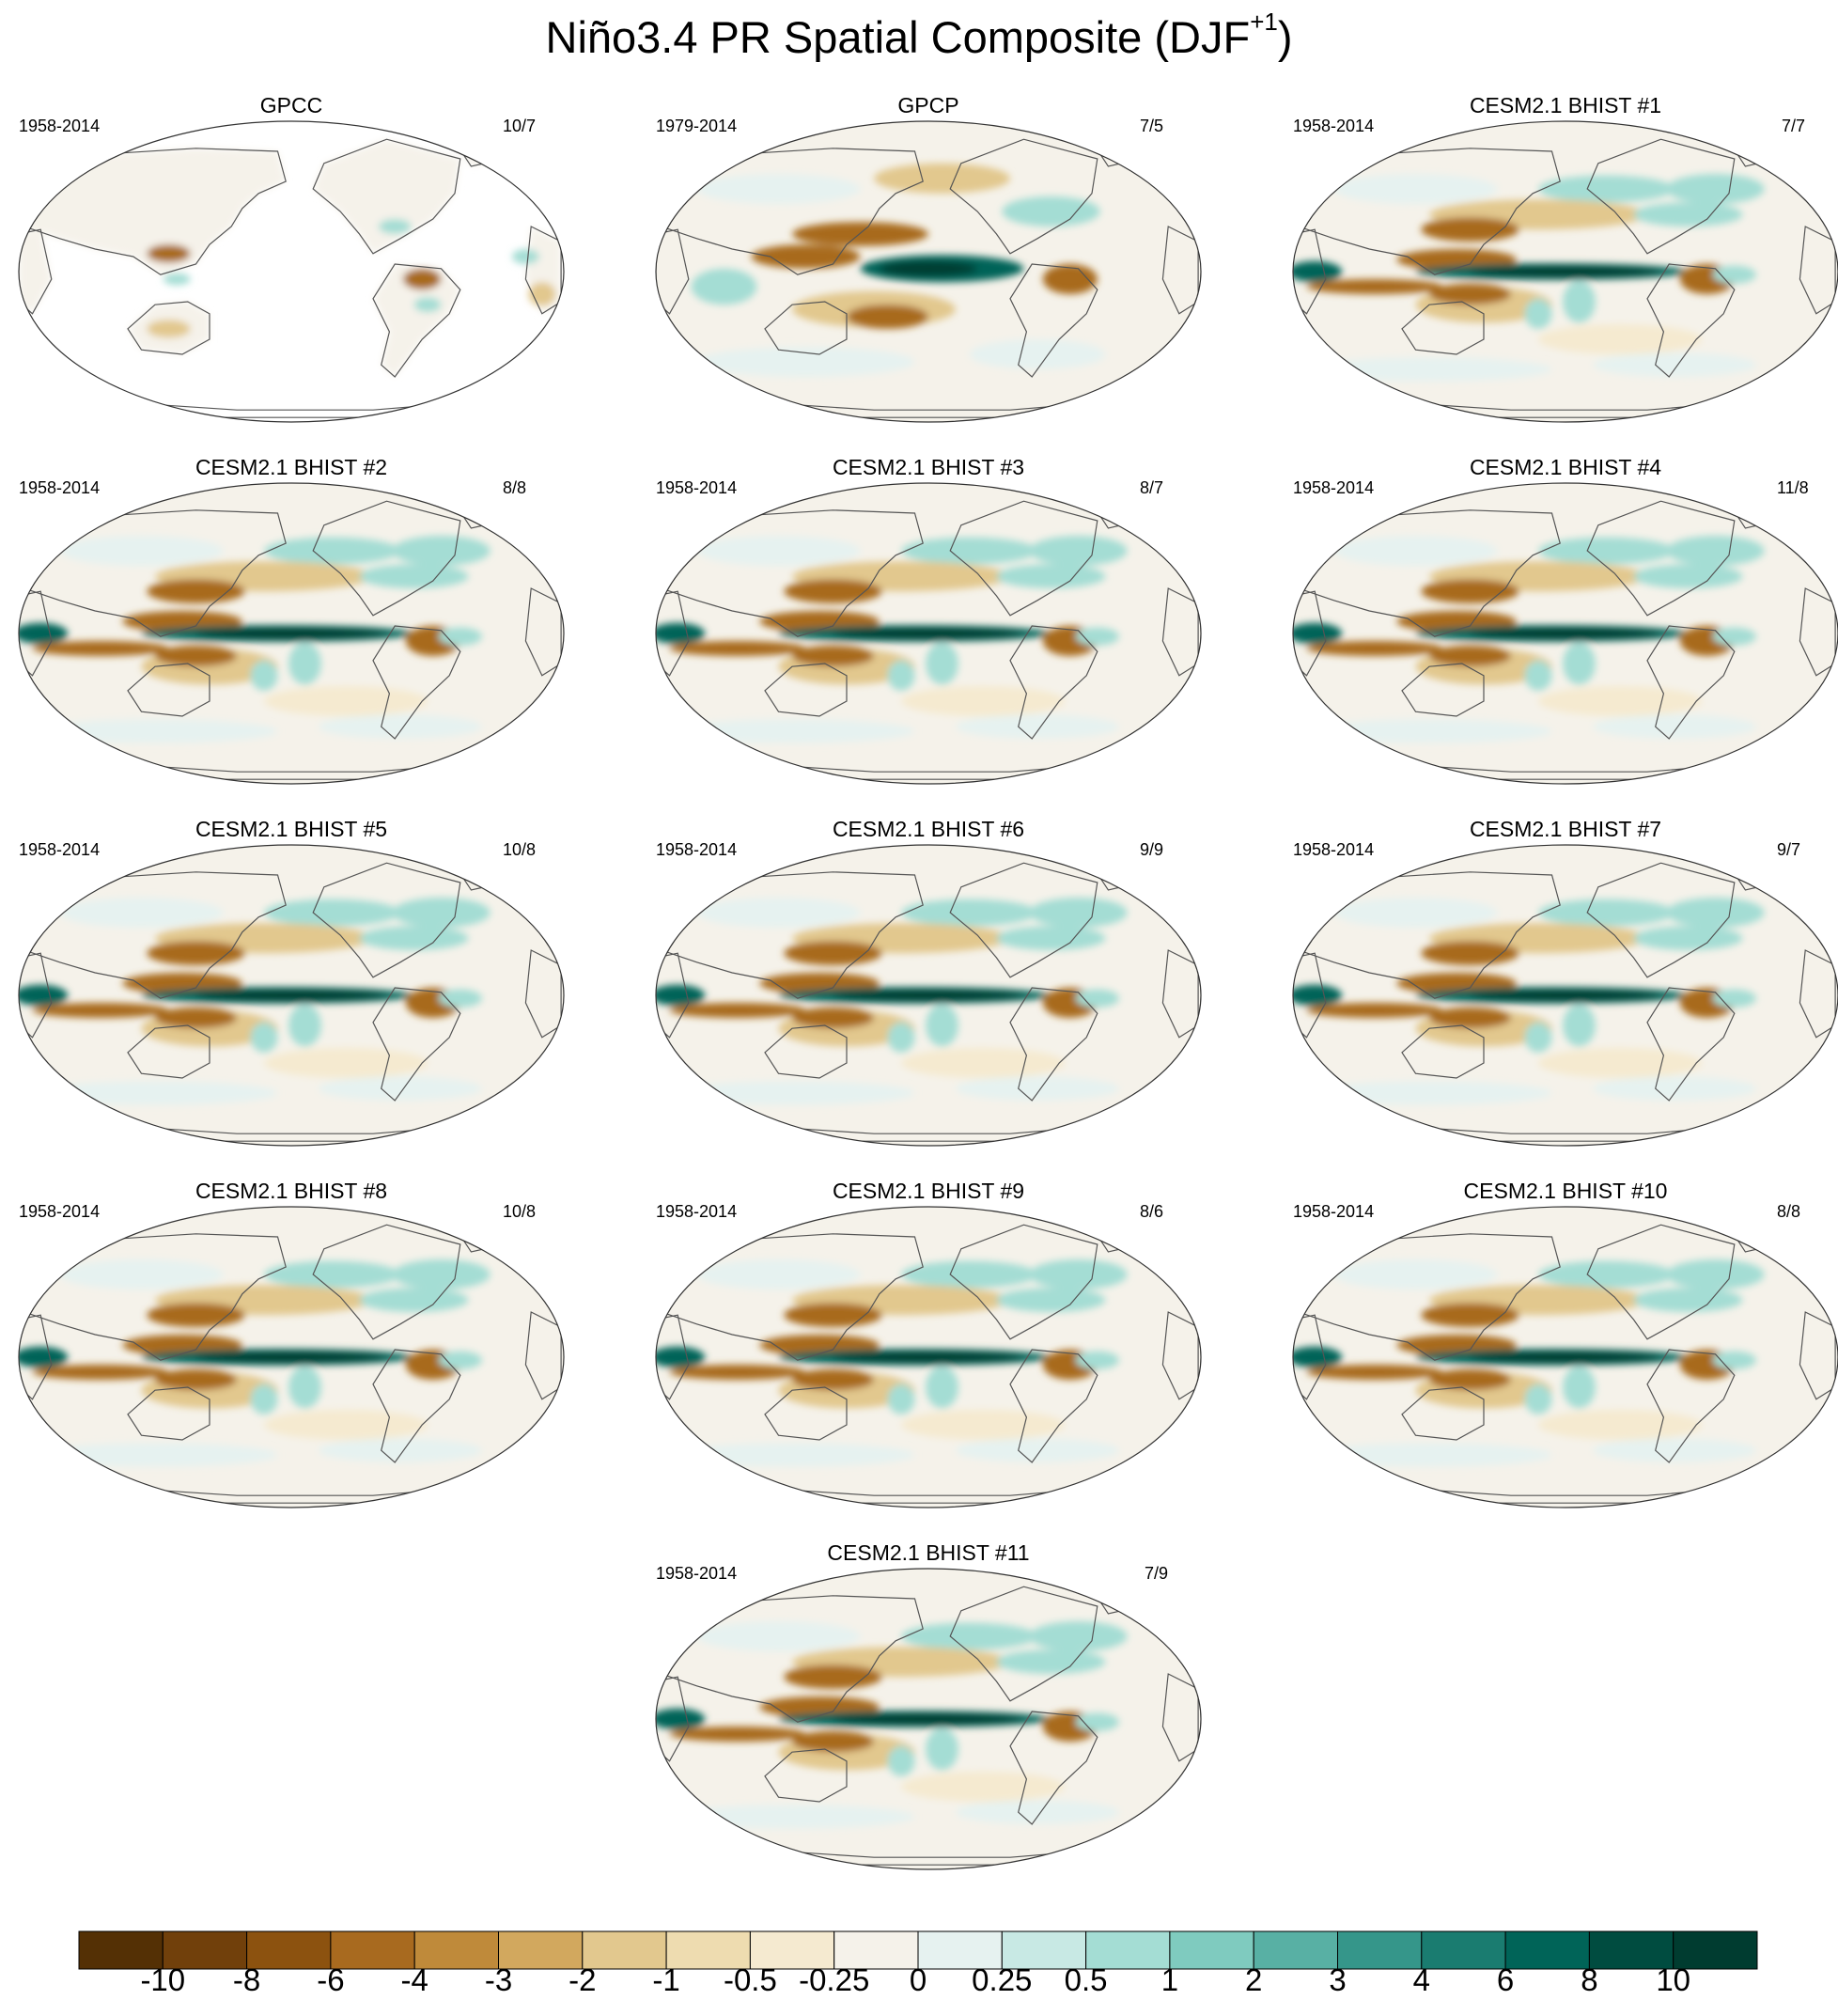  What do you see at coordinates (666, 1979) in the screenshot?
I see `colorbar-tick-label: -1` at bounding box center [666, 1979].